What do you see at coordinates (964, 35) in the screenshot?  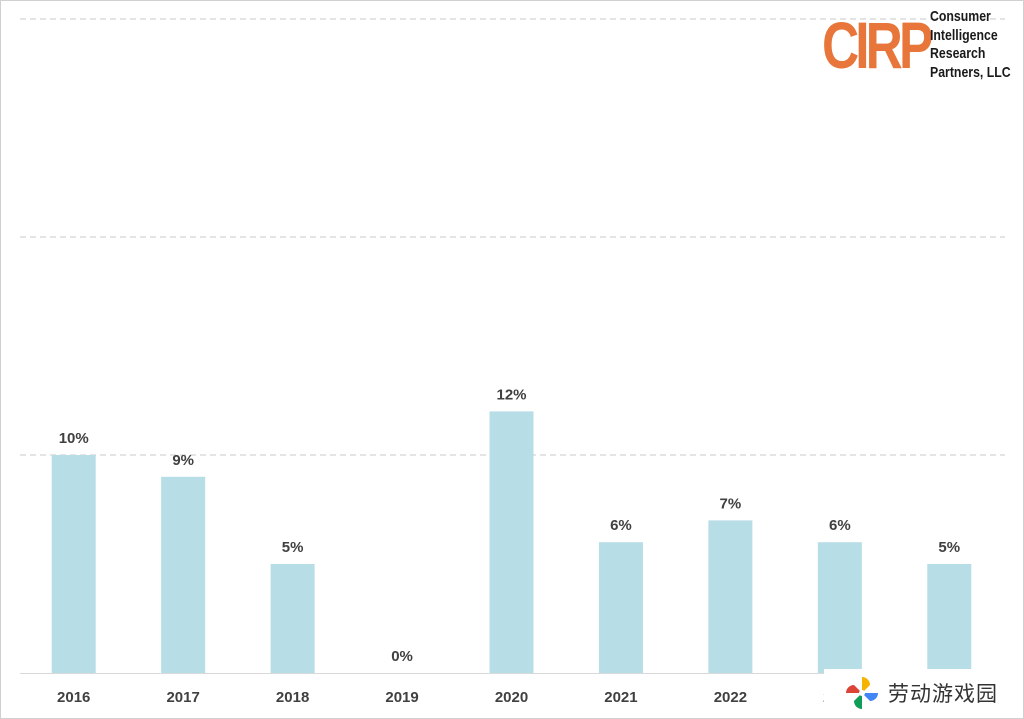 I see `logo-line-2: Intelligence` at bounding box center [964, 35].